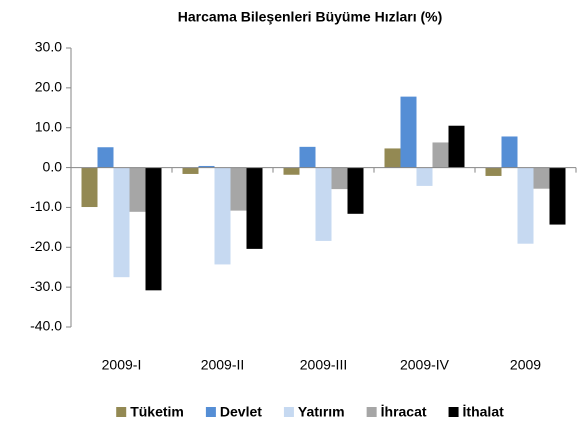  What do you see at coordinates (404, 412) in the screenshot?
I see `legend-label: İhracat` at bounding box center [404, 412].